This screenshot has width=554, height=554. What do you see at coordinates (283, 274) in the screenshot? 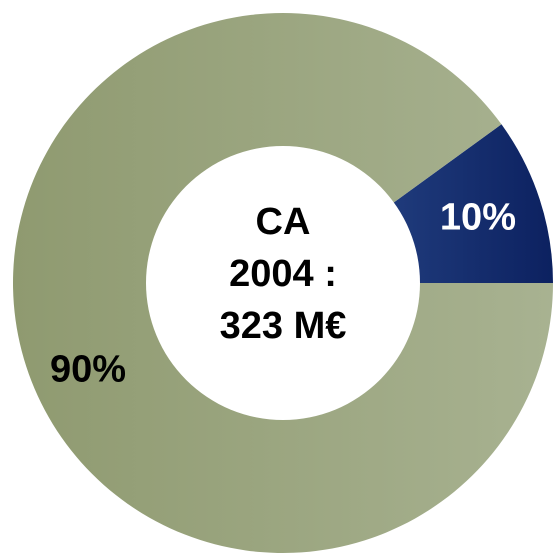
I see `center-text: 2004 :` at bounding box center [283, 274].